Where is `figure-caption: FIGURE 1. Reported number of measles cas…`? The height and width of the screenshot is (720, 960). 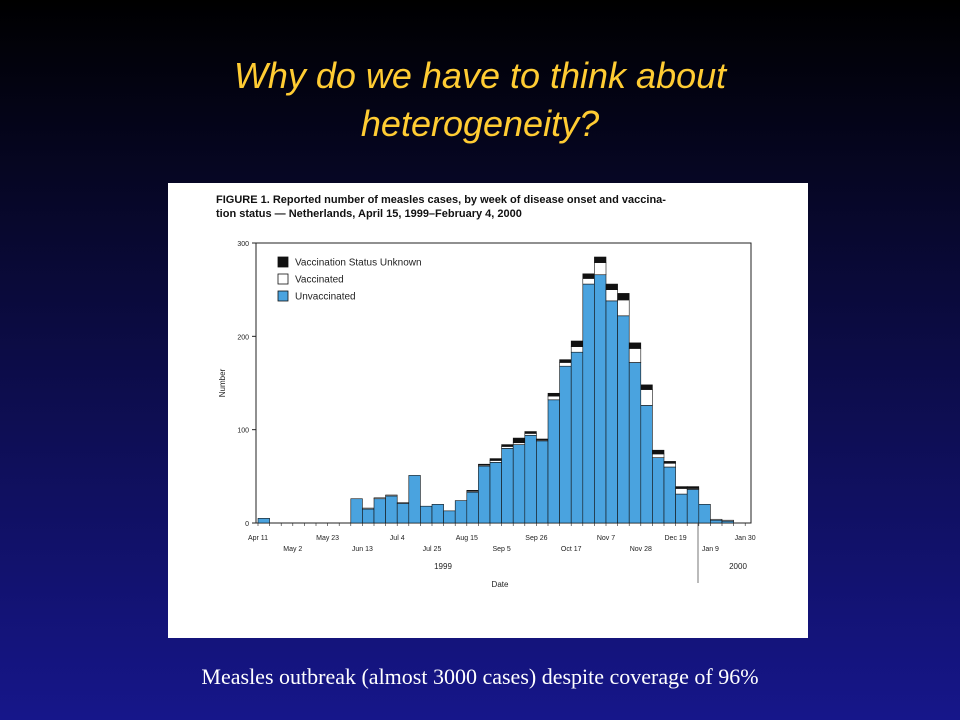
figure-caption: FIGURE 1. Reported number of measles cas… is located at coordinates (496, 207).